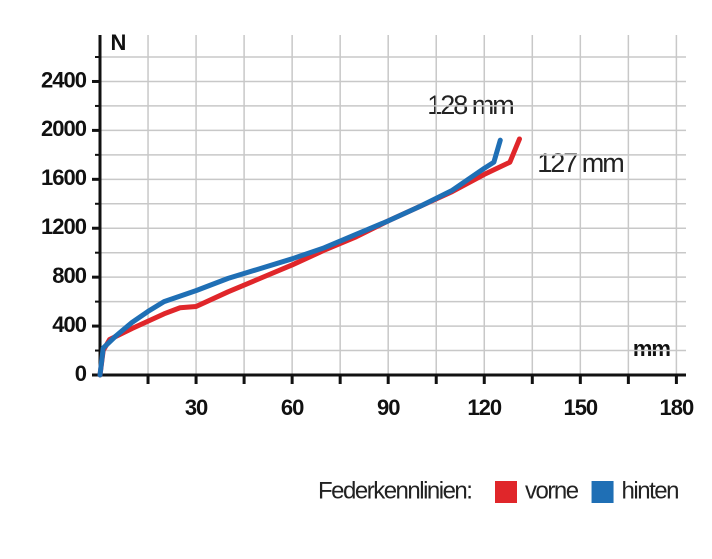  I want to click on x-tick-label: 120, so click(484, 407).